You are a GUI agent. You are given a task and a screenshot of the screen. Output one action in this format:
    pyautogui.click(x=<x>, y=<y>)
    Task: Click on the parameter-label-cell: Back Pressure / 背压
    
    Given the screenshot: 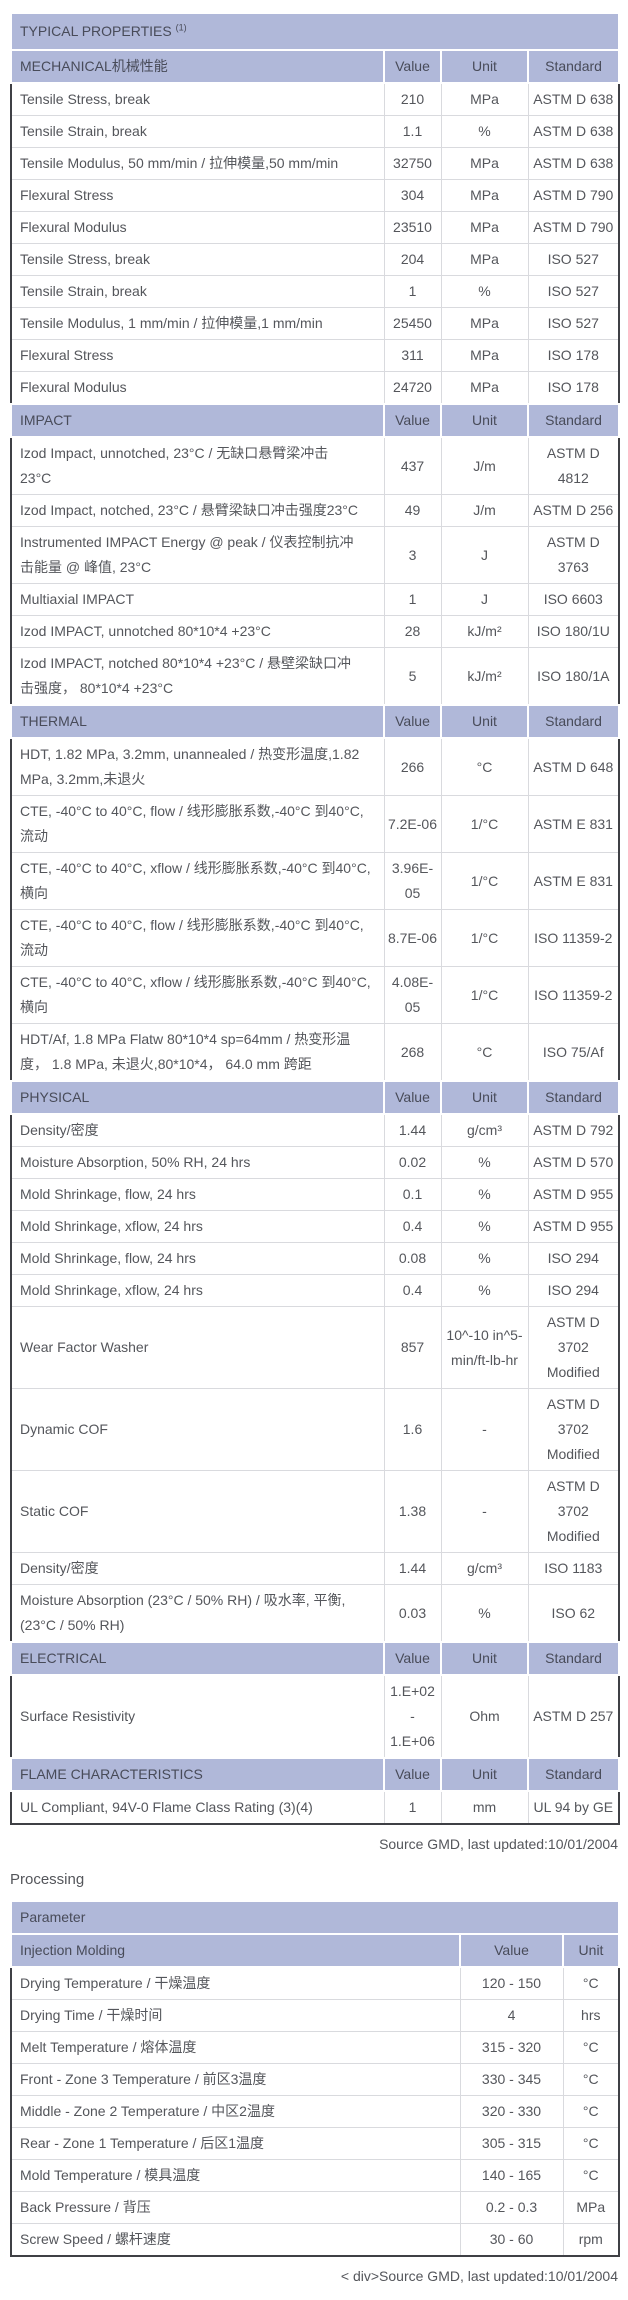 What is the action you would take?
    pyautogui.click(x=235, y=2207)
    